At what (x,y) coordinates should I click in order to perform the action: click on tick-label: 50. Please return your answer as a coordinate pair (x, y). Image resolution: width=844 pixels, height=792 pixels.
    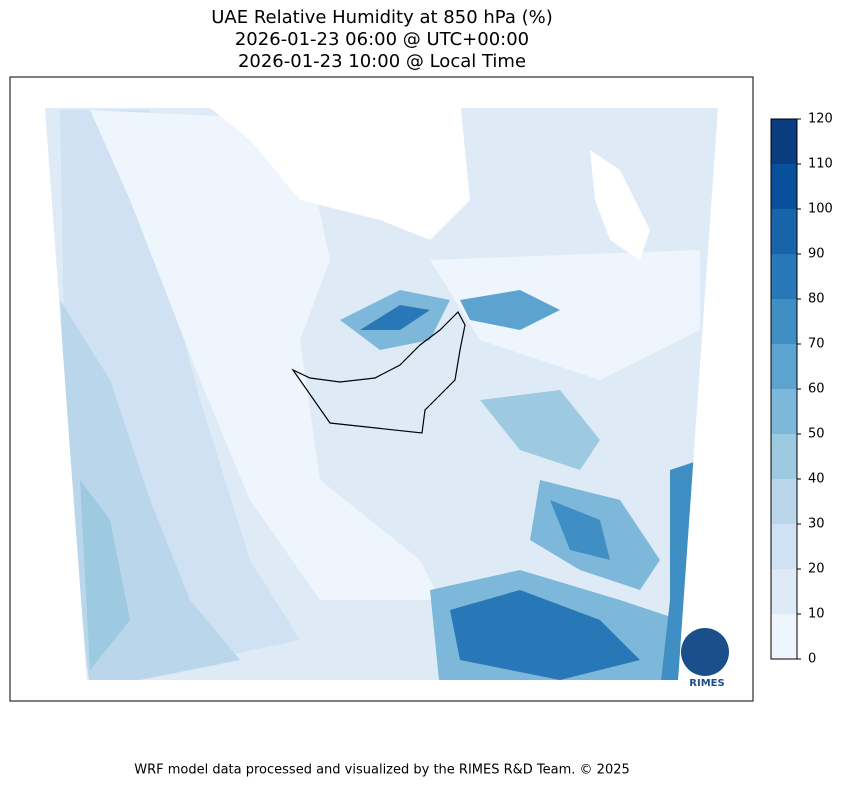
    Looking at the image, I should click on (816, 434).